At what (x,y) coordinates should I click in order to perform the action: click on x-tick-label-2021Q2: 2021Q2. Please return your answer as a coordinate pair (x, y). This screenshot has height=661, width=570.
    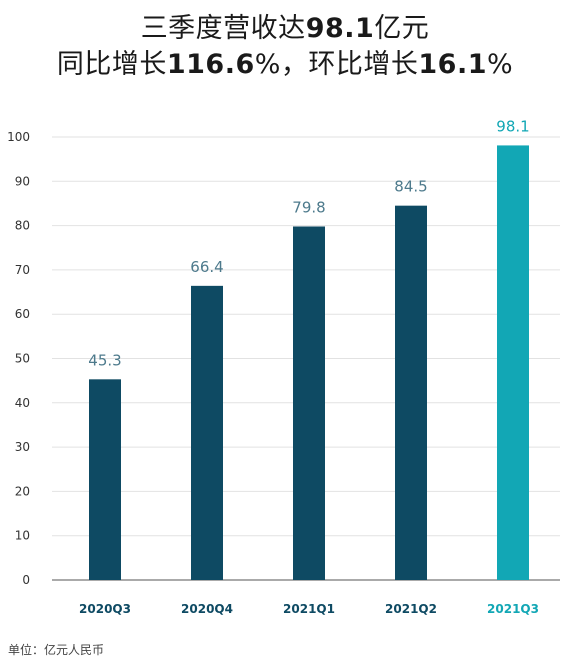
    Looking at the image, I should click on (411, 609).